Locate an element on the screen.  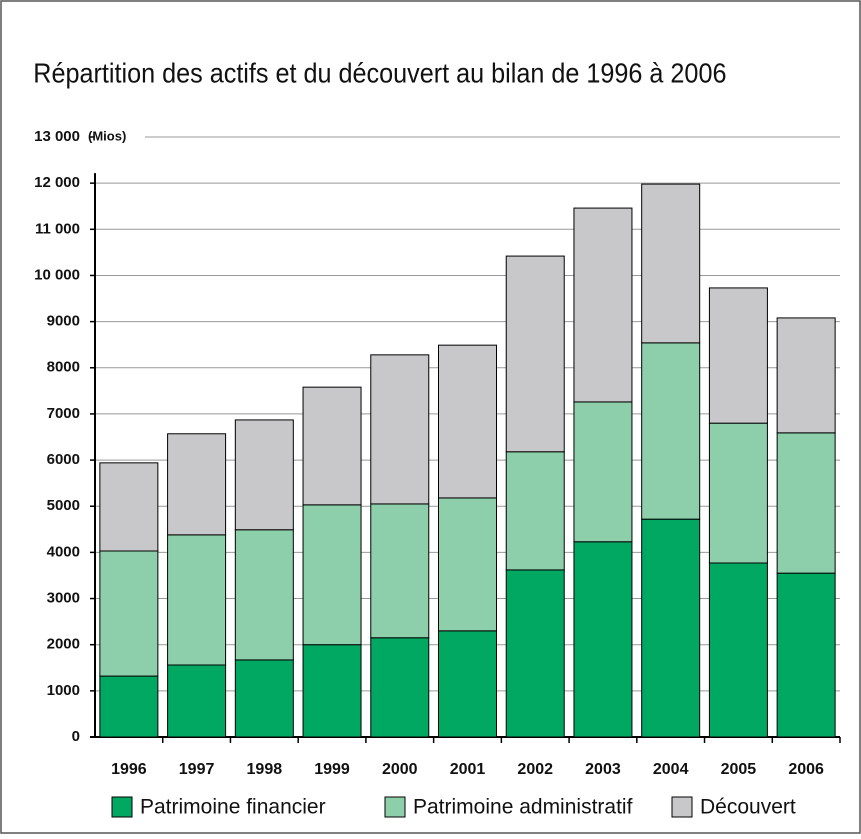
y-tick-label: 4000 is located at coordinates (63, 551).